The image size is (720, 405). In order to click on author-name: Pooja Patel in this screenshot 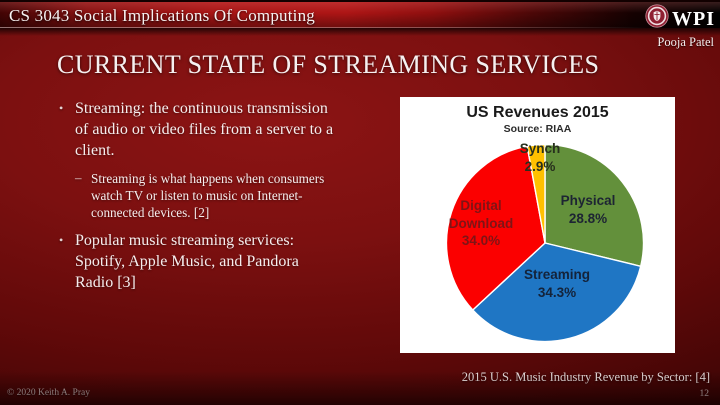, I will do `click(685, 42)`.